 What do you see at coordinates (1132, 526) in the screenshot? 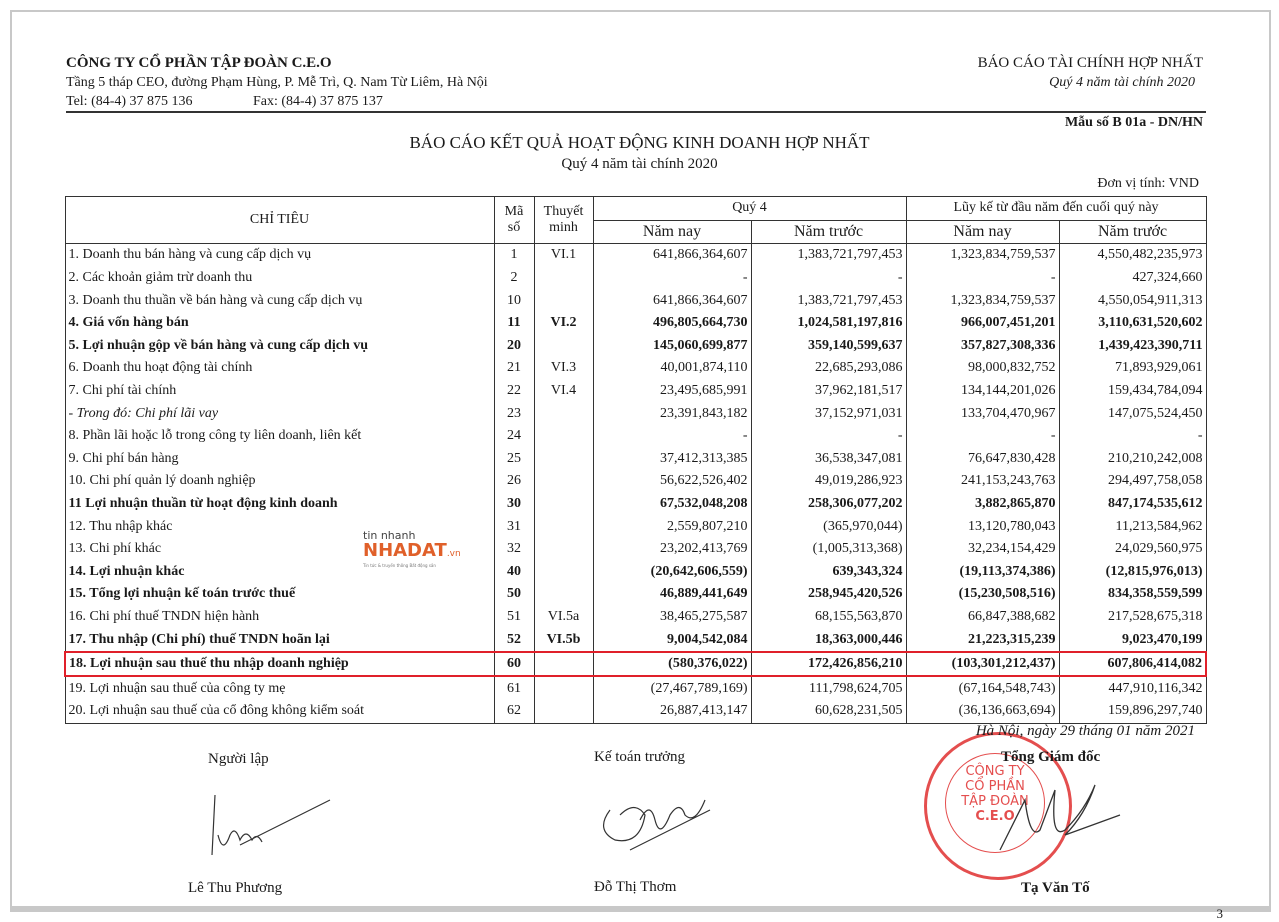
I see `ytd-last-year-value: 11,213,584,962` at bounding box center [1132, 526].